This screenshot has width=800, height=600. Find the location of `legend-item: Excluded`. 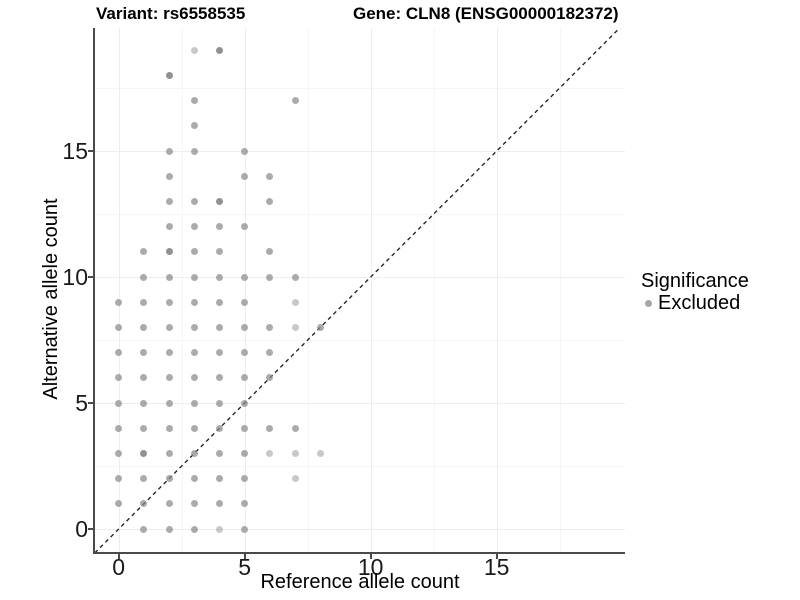

legend-item: Excluded is located at coordinates (695, 303).